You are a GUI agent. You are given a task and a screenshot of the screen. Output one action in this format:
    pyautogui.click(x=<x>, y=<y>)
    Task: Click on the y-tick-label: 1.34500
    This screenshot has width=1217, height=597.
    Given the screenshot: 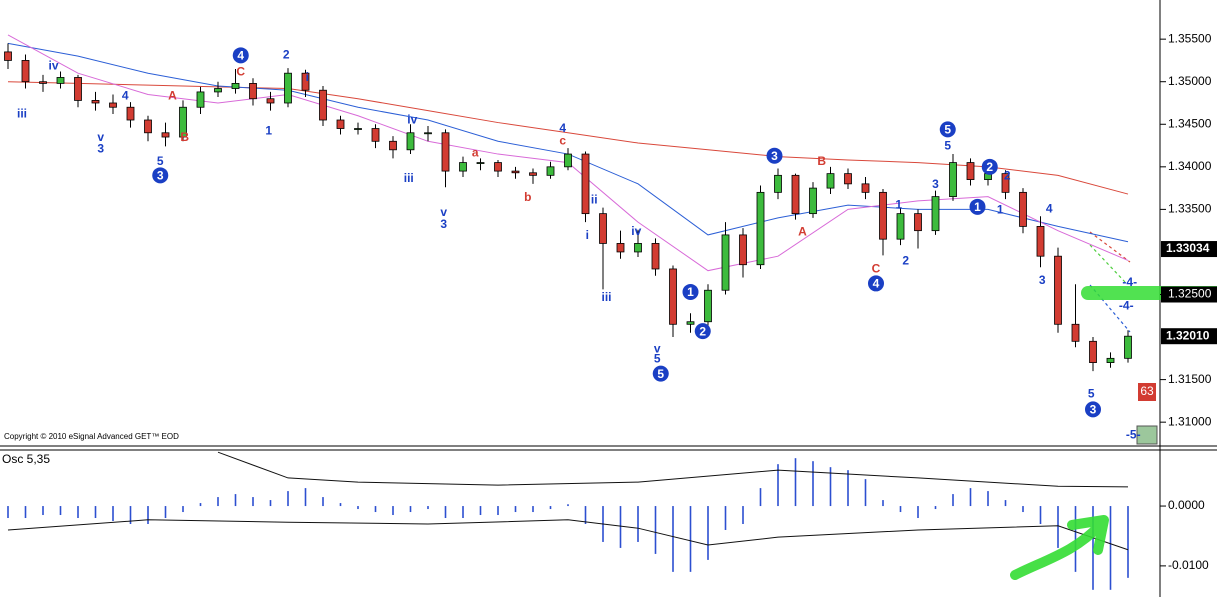 What is the action you would take?
    pyautogui.click(x=1190, y=123)
    